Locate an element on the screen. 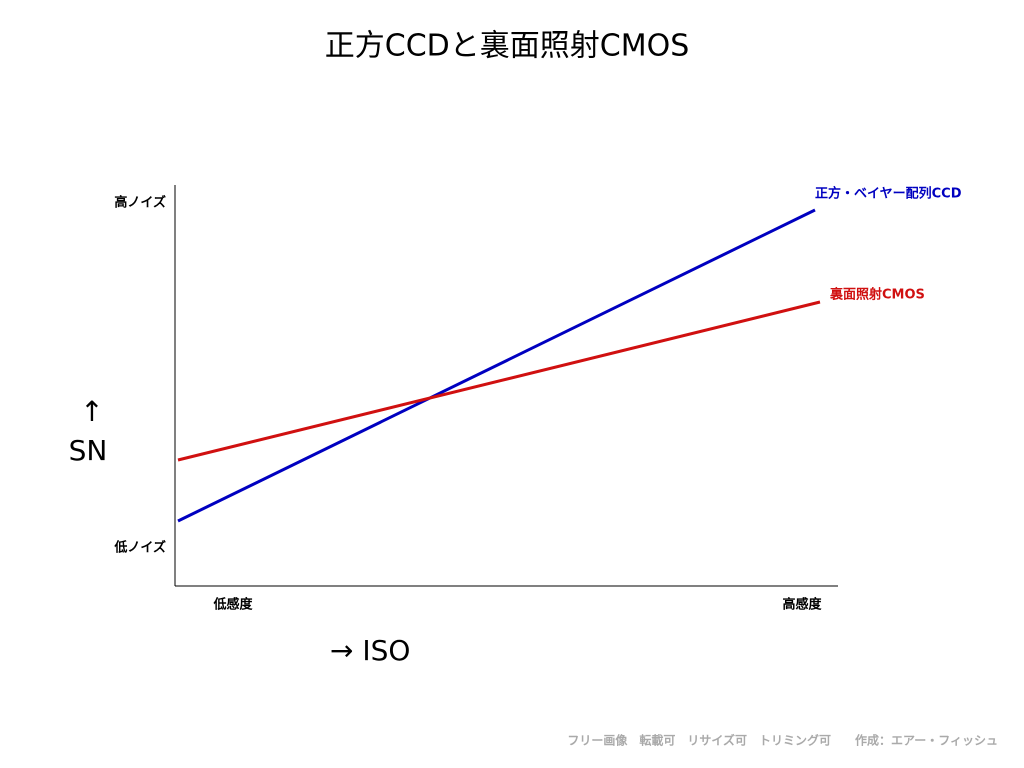  x-left-label: 低感度 is located at coordinates (232, 605).